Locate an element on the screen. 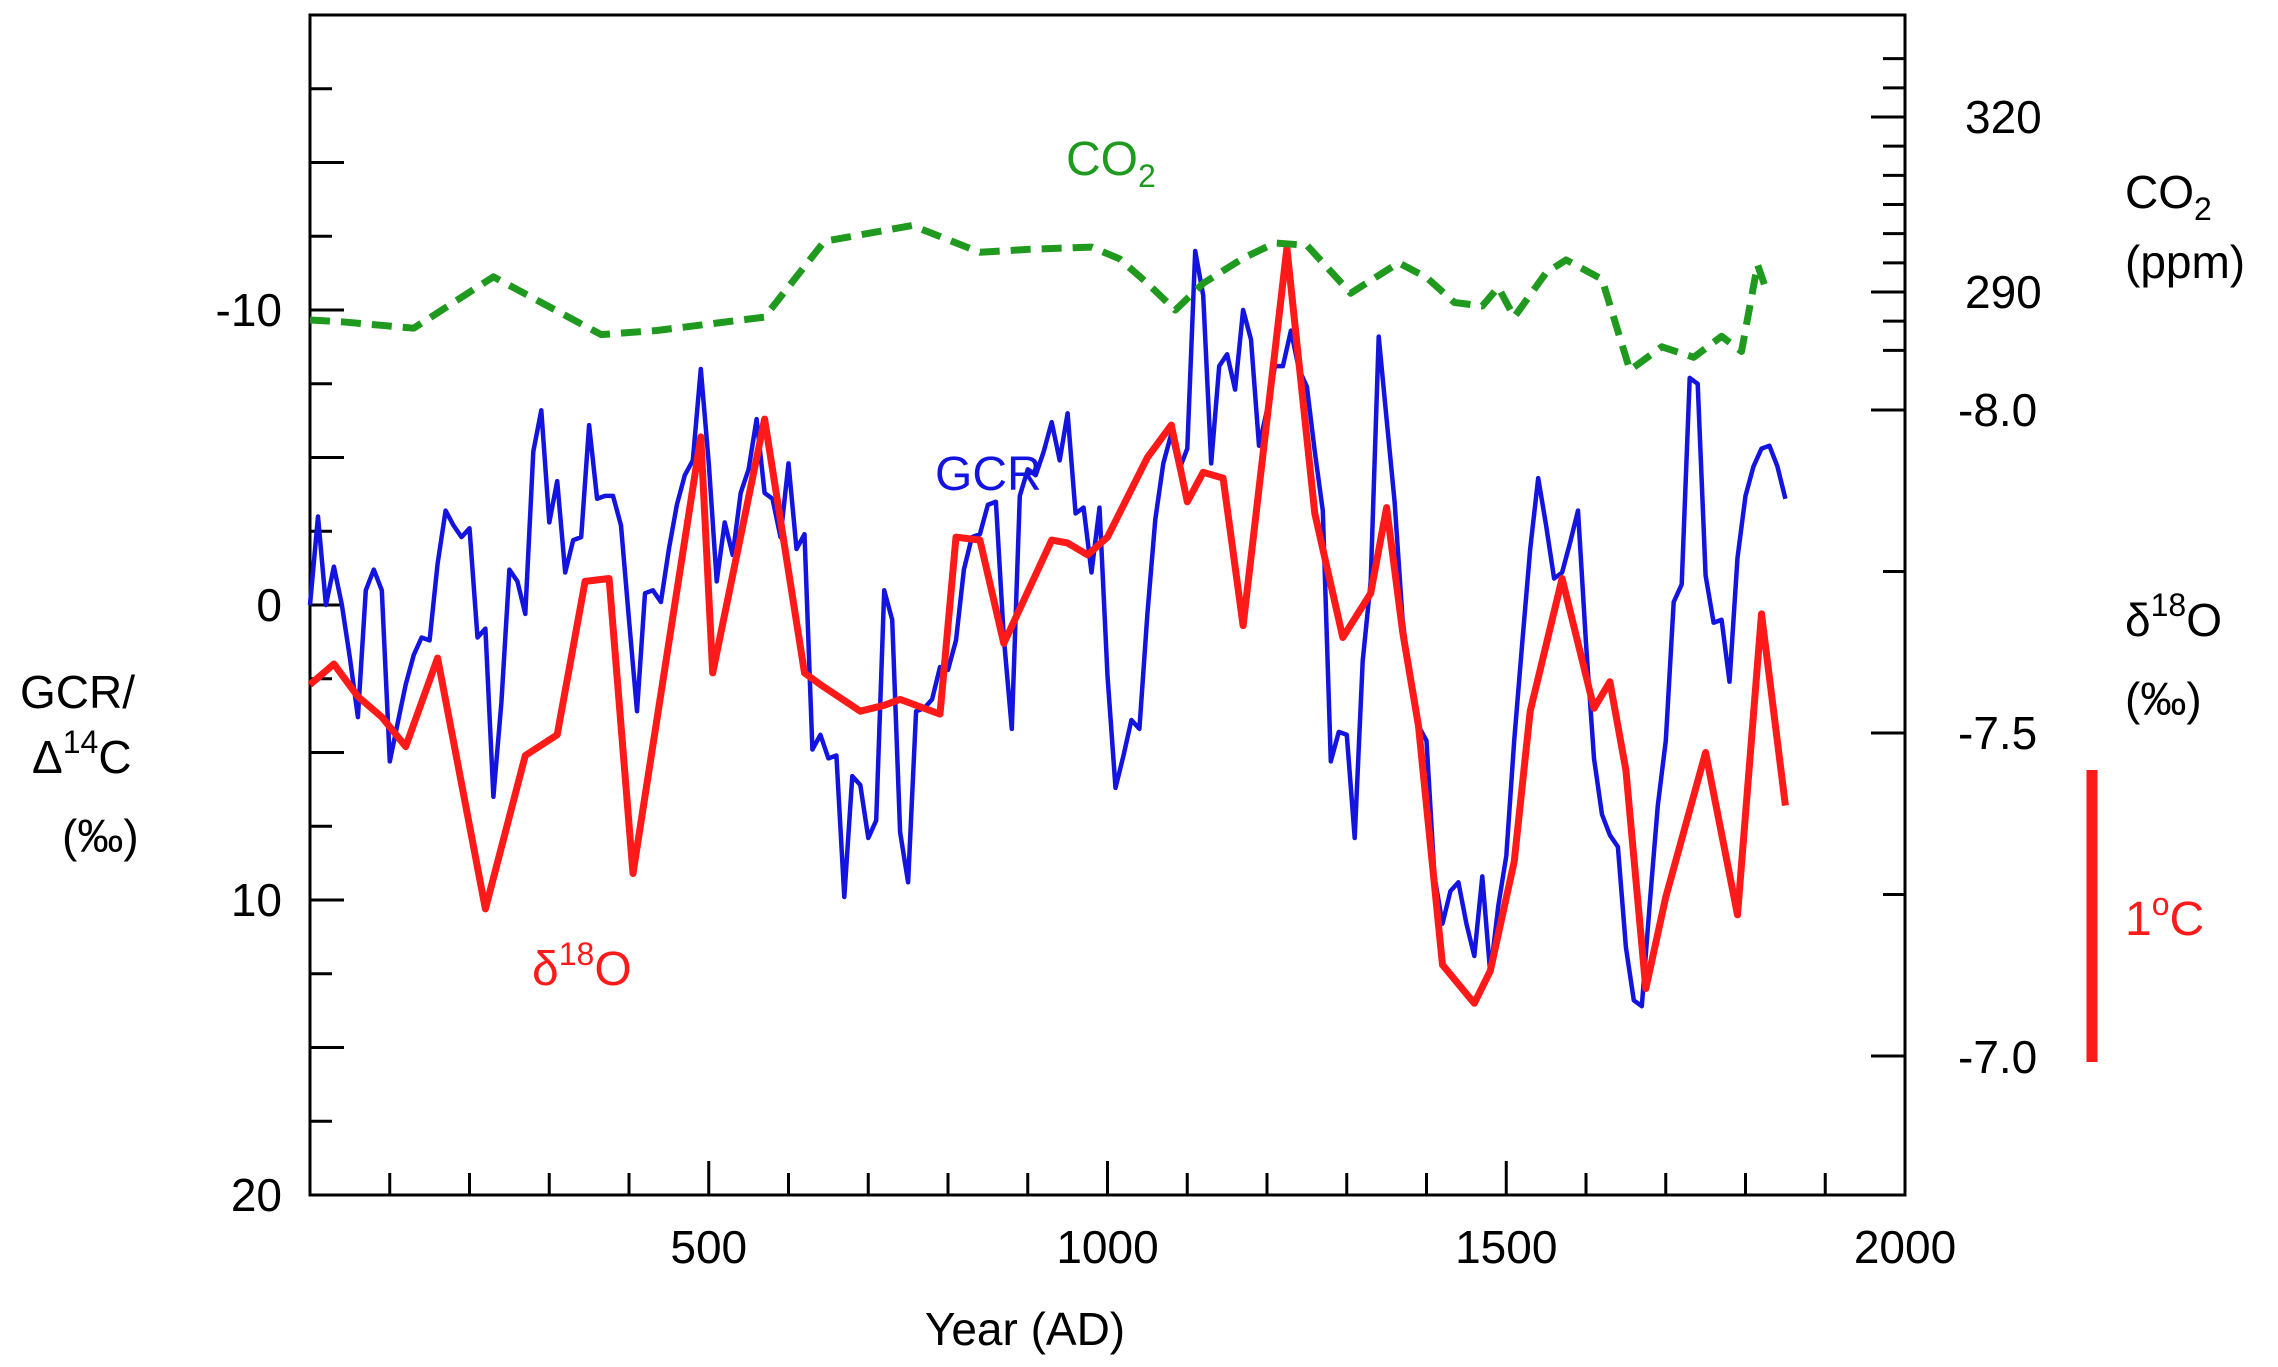  right-d18o-tick-label: -7.5 is located at coordinates (1997, 733).